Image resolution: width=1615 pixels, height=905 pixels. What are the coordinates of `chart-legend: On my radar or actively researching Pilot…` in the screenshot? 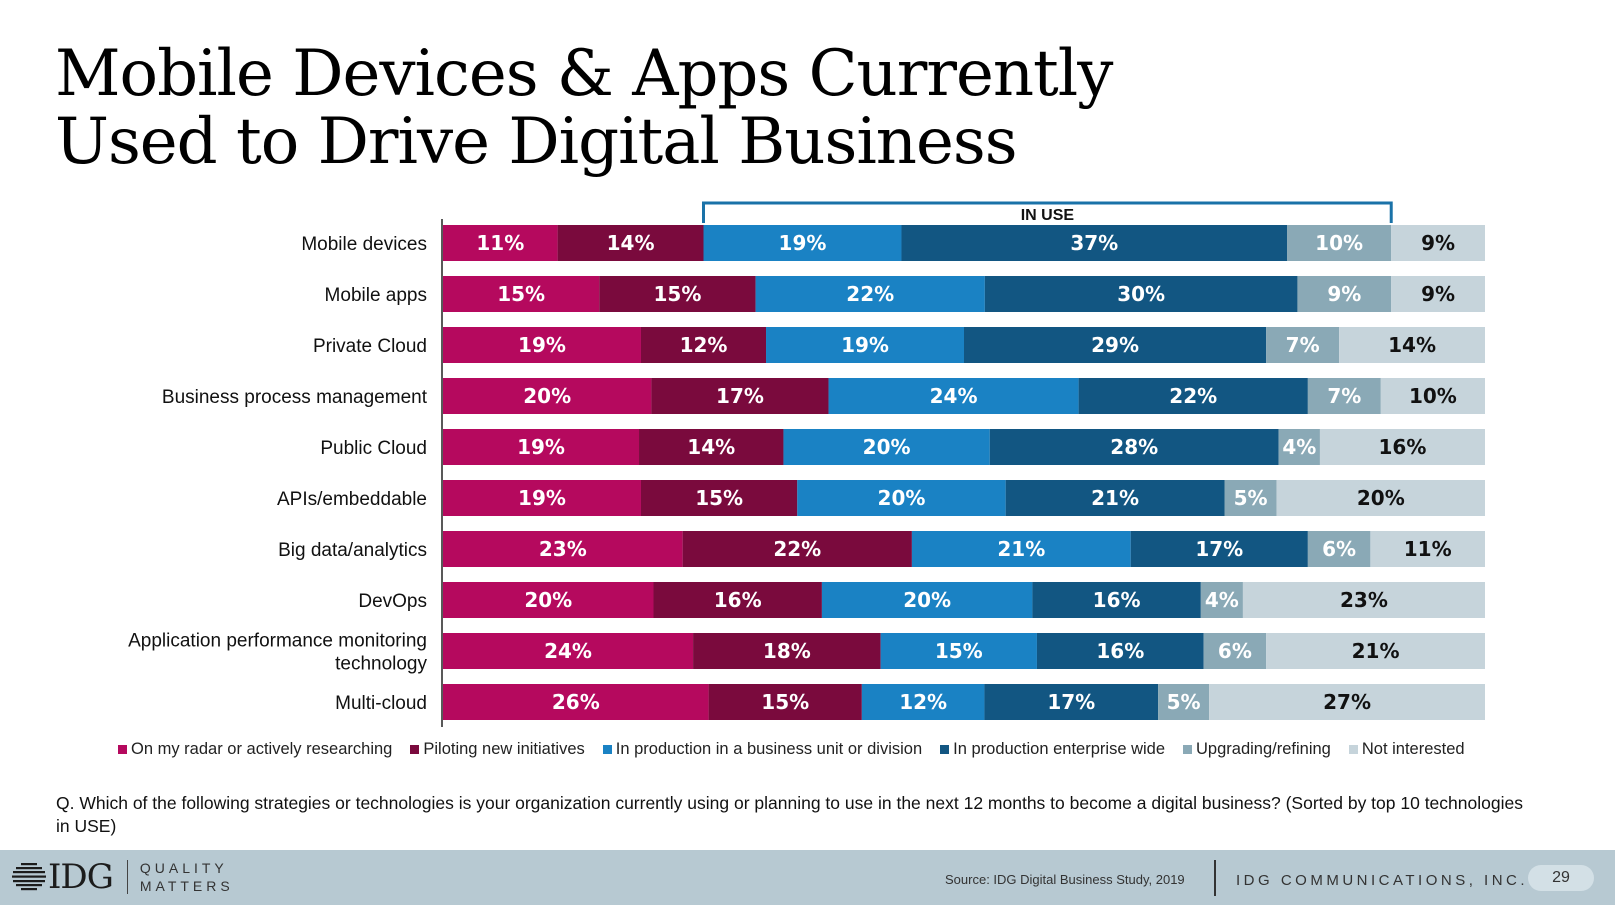 It's located at (818, 749).